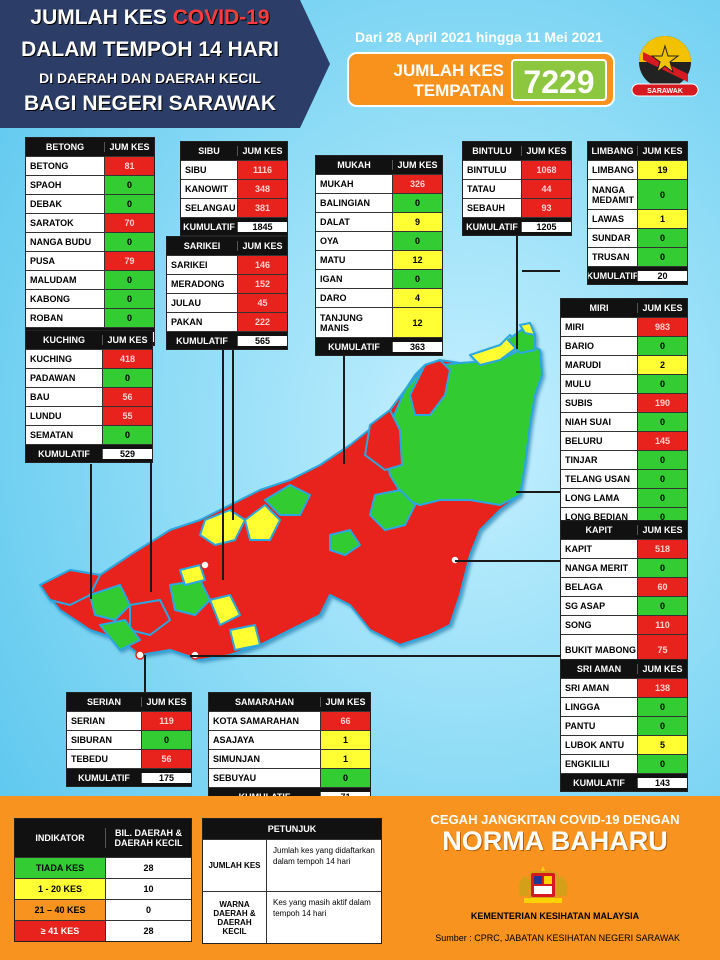 This screenshot has width=720, height=960. What do you see at coordinates (379, 240) in the screenshot?
I see `table-row: OYA 0` at bounding box center [379, 240].